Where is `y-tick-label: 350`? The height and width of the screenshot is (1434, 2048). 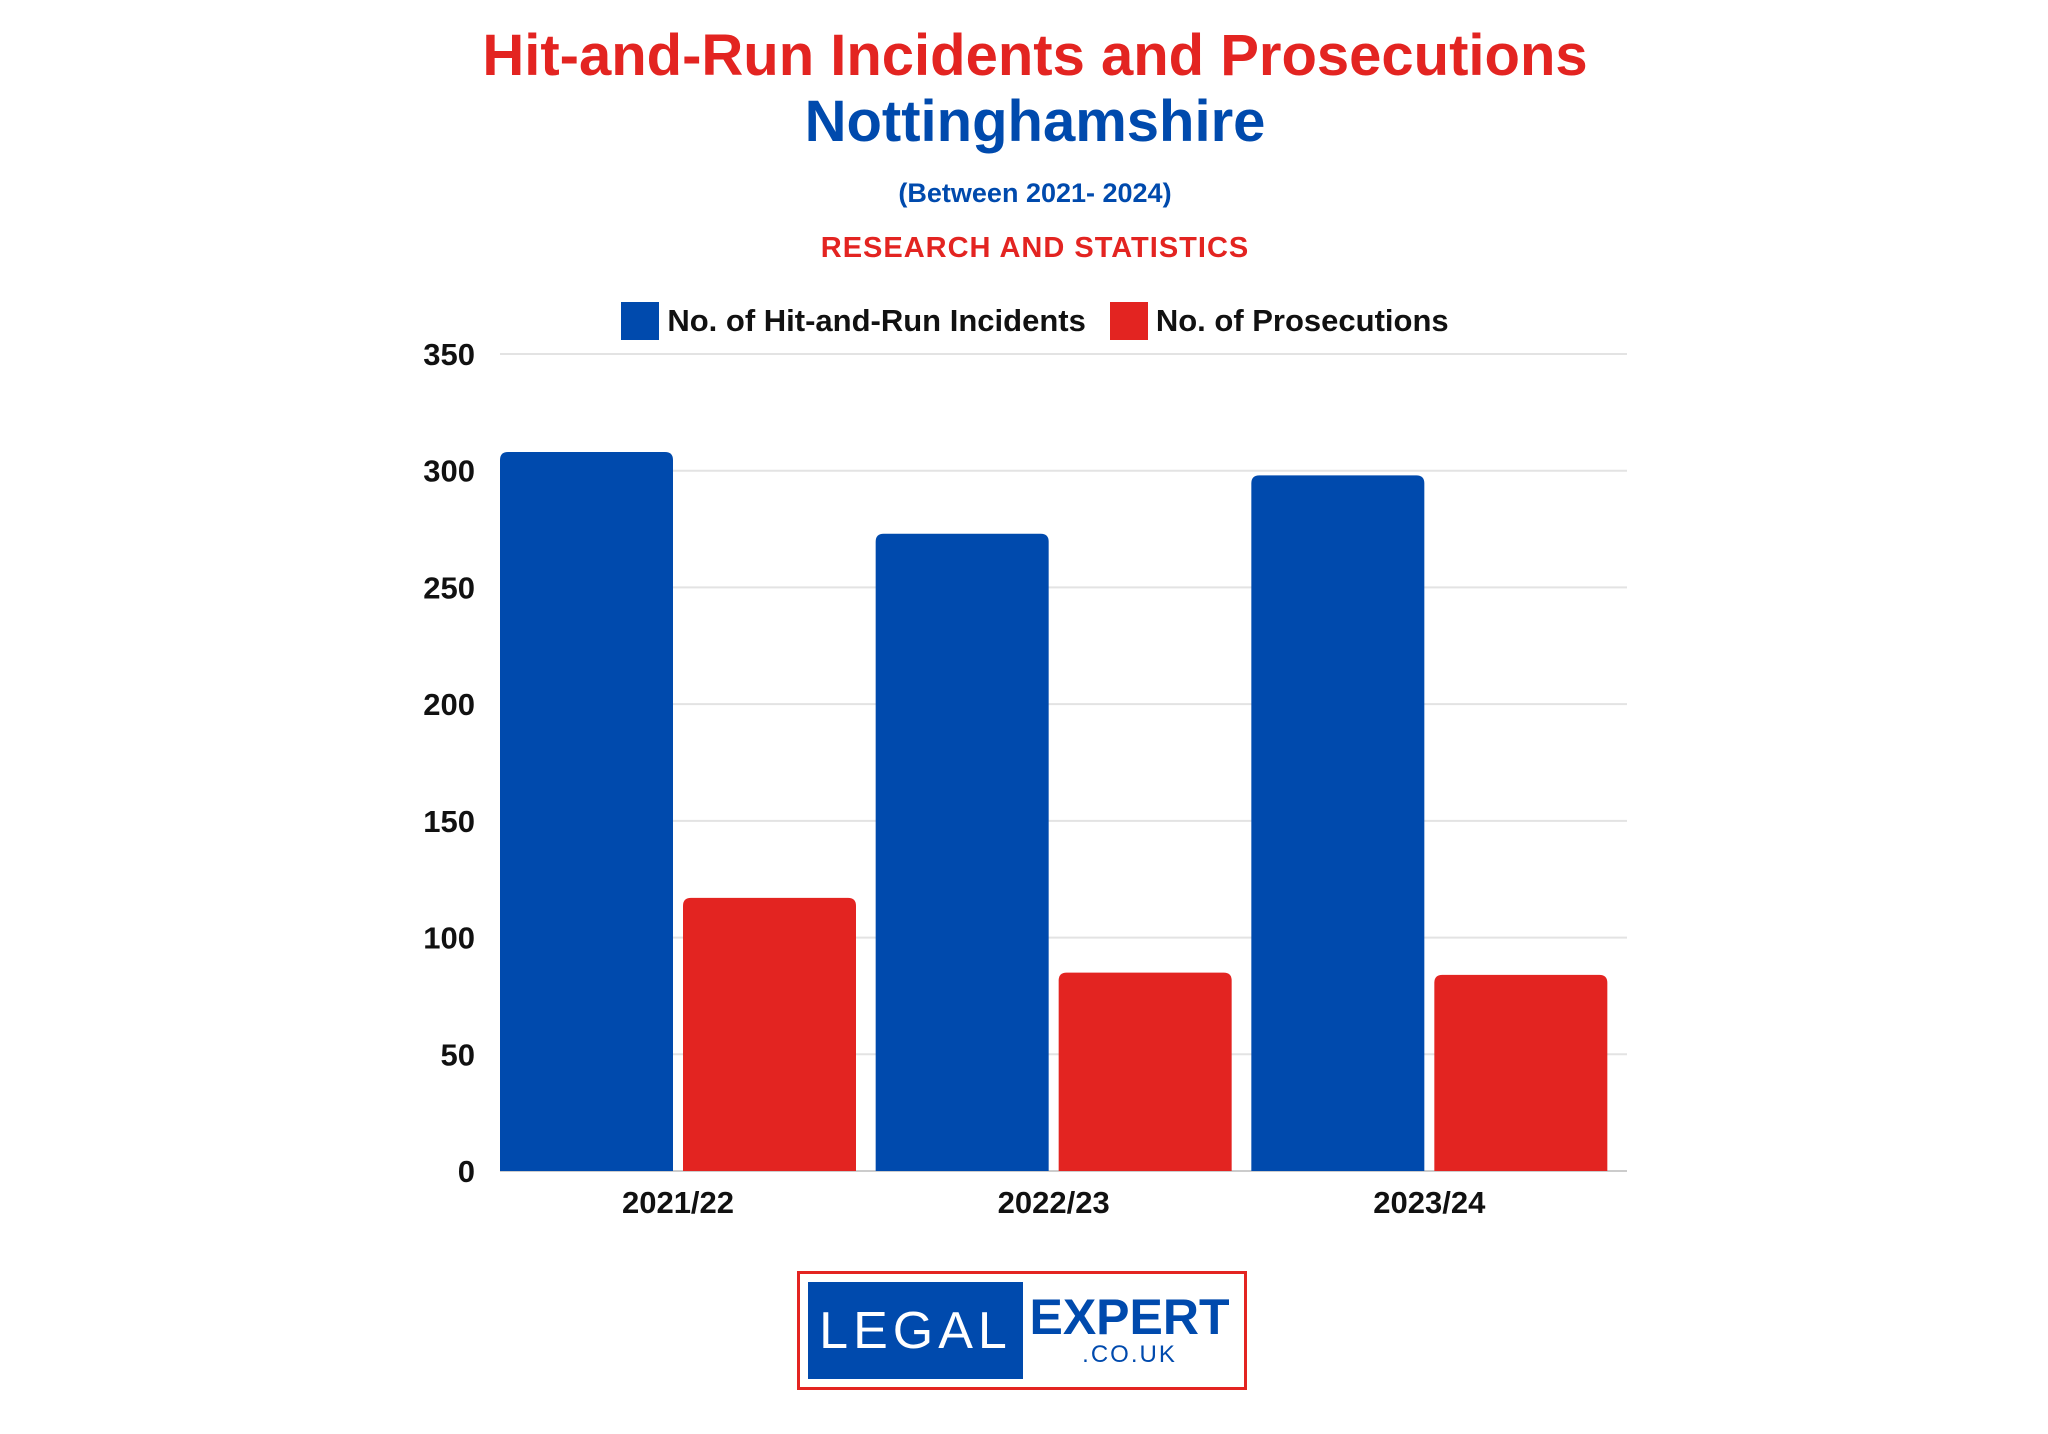 y-tick-label: 350 is located at coordinates (449, 354).